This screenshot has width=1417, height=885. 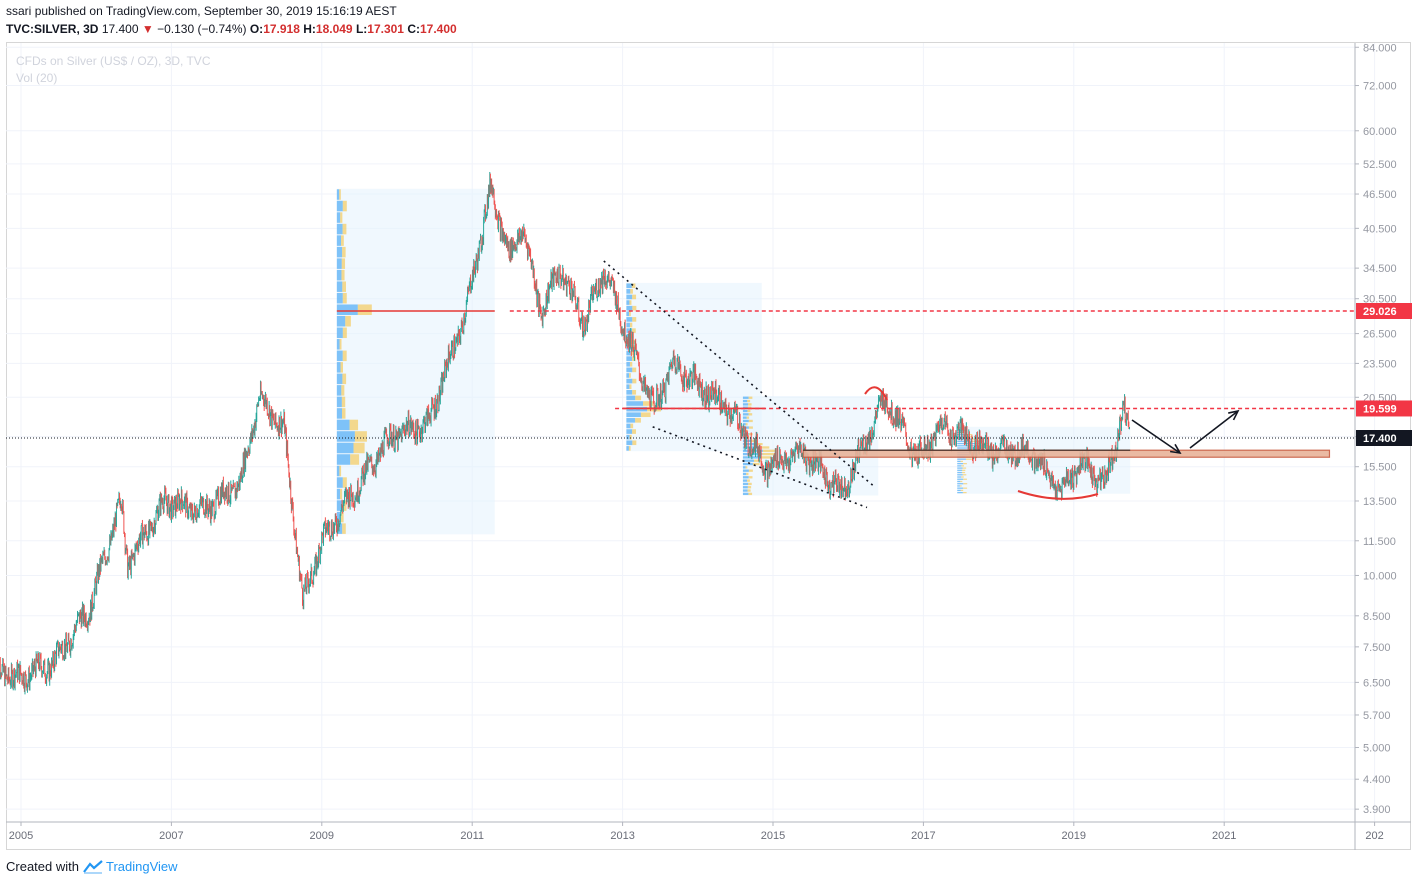 I want to click on price-badge-label: 19.599, so click(x=1380, y=409).